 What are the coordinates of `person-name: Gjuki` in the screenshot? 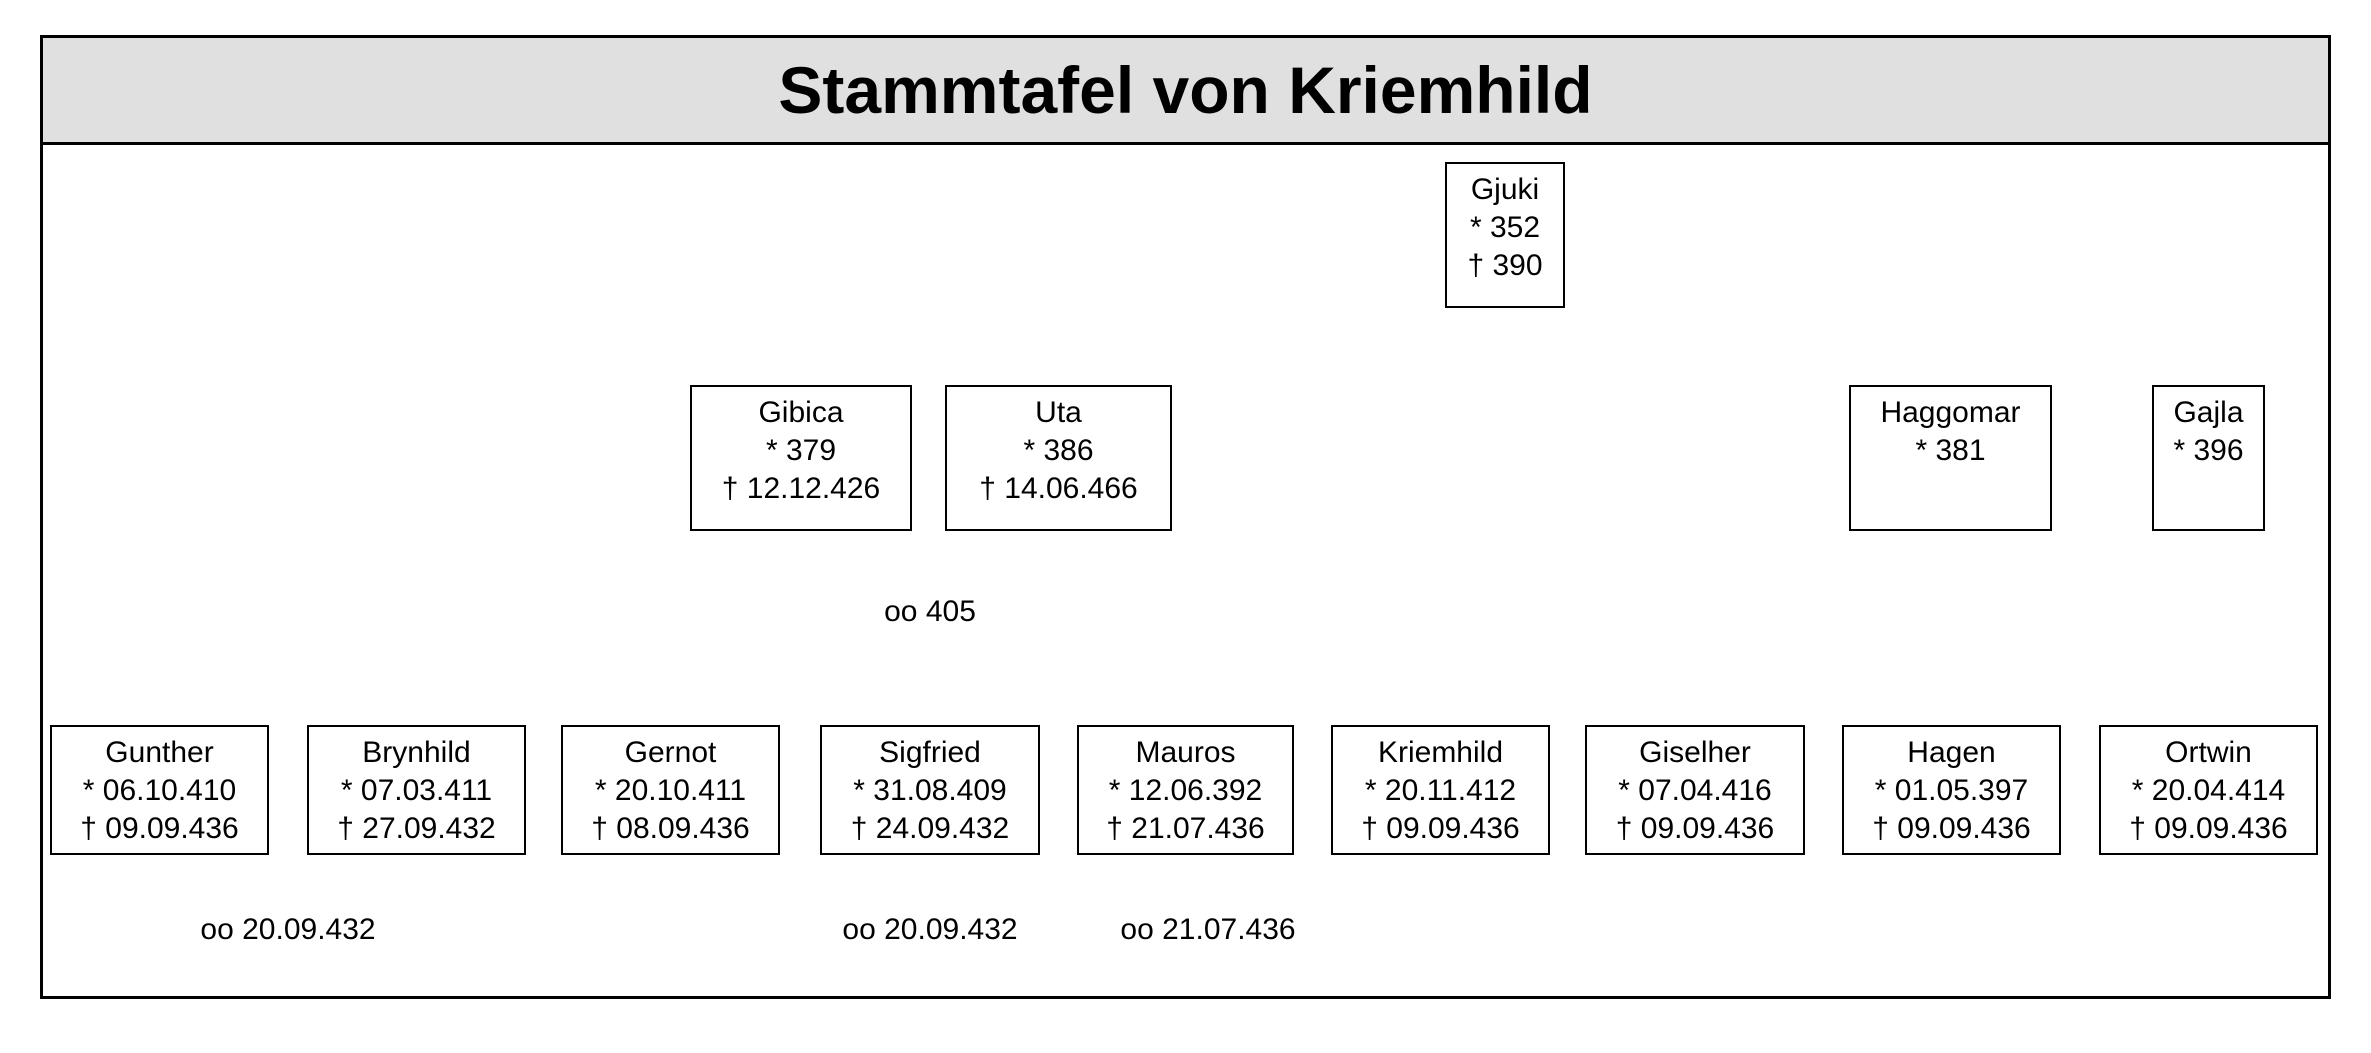 It's located at (1505, 189).